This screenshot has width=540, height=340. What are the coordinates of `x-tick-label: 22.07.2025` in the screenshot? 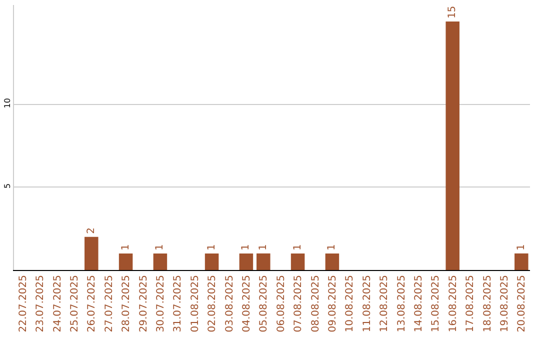 It's located at (23, 303).